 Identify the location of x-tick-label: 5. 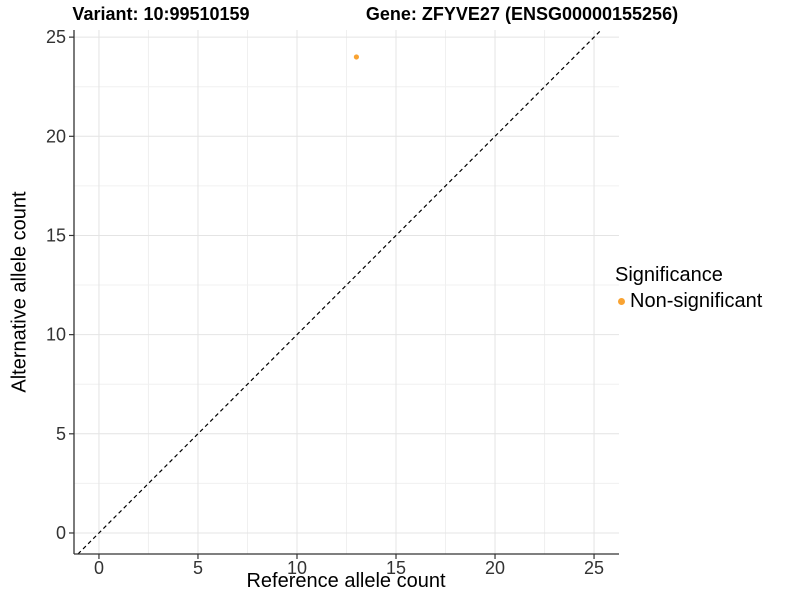
(198, 568).